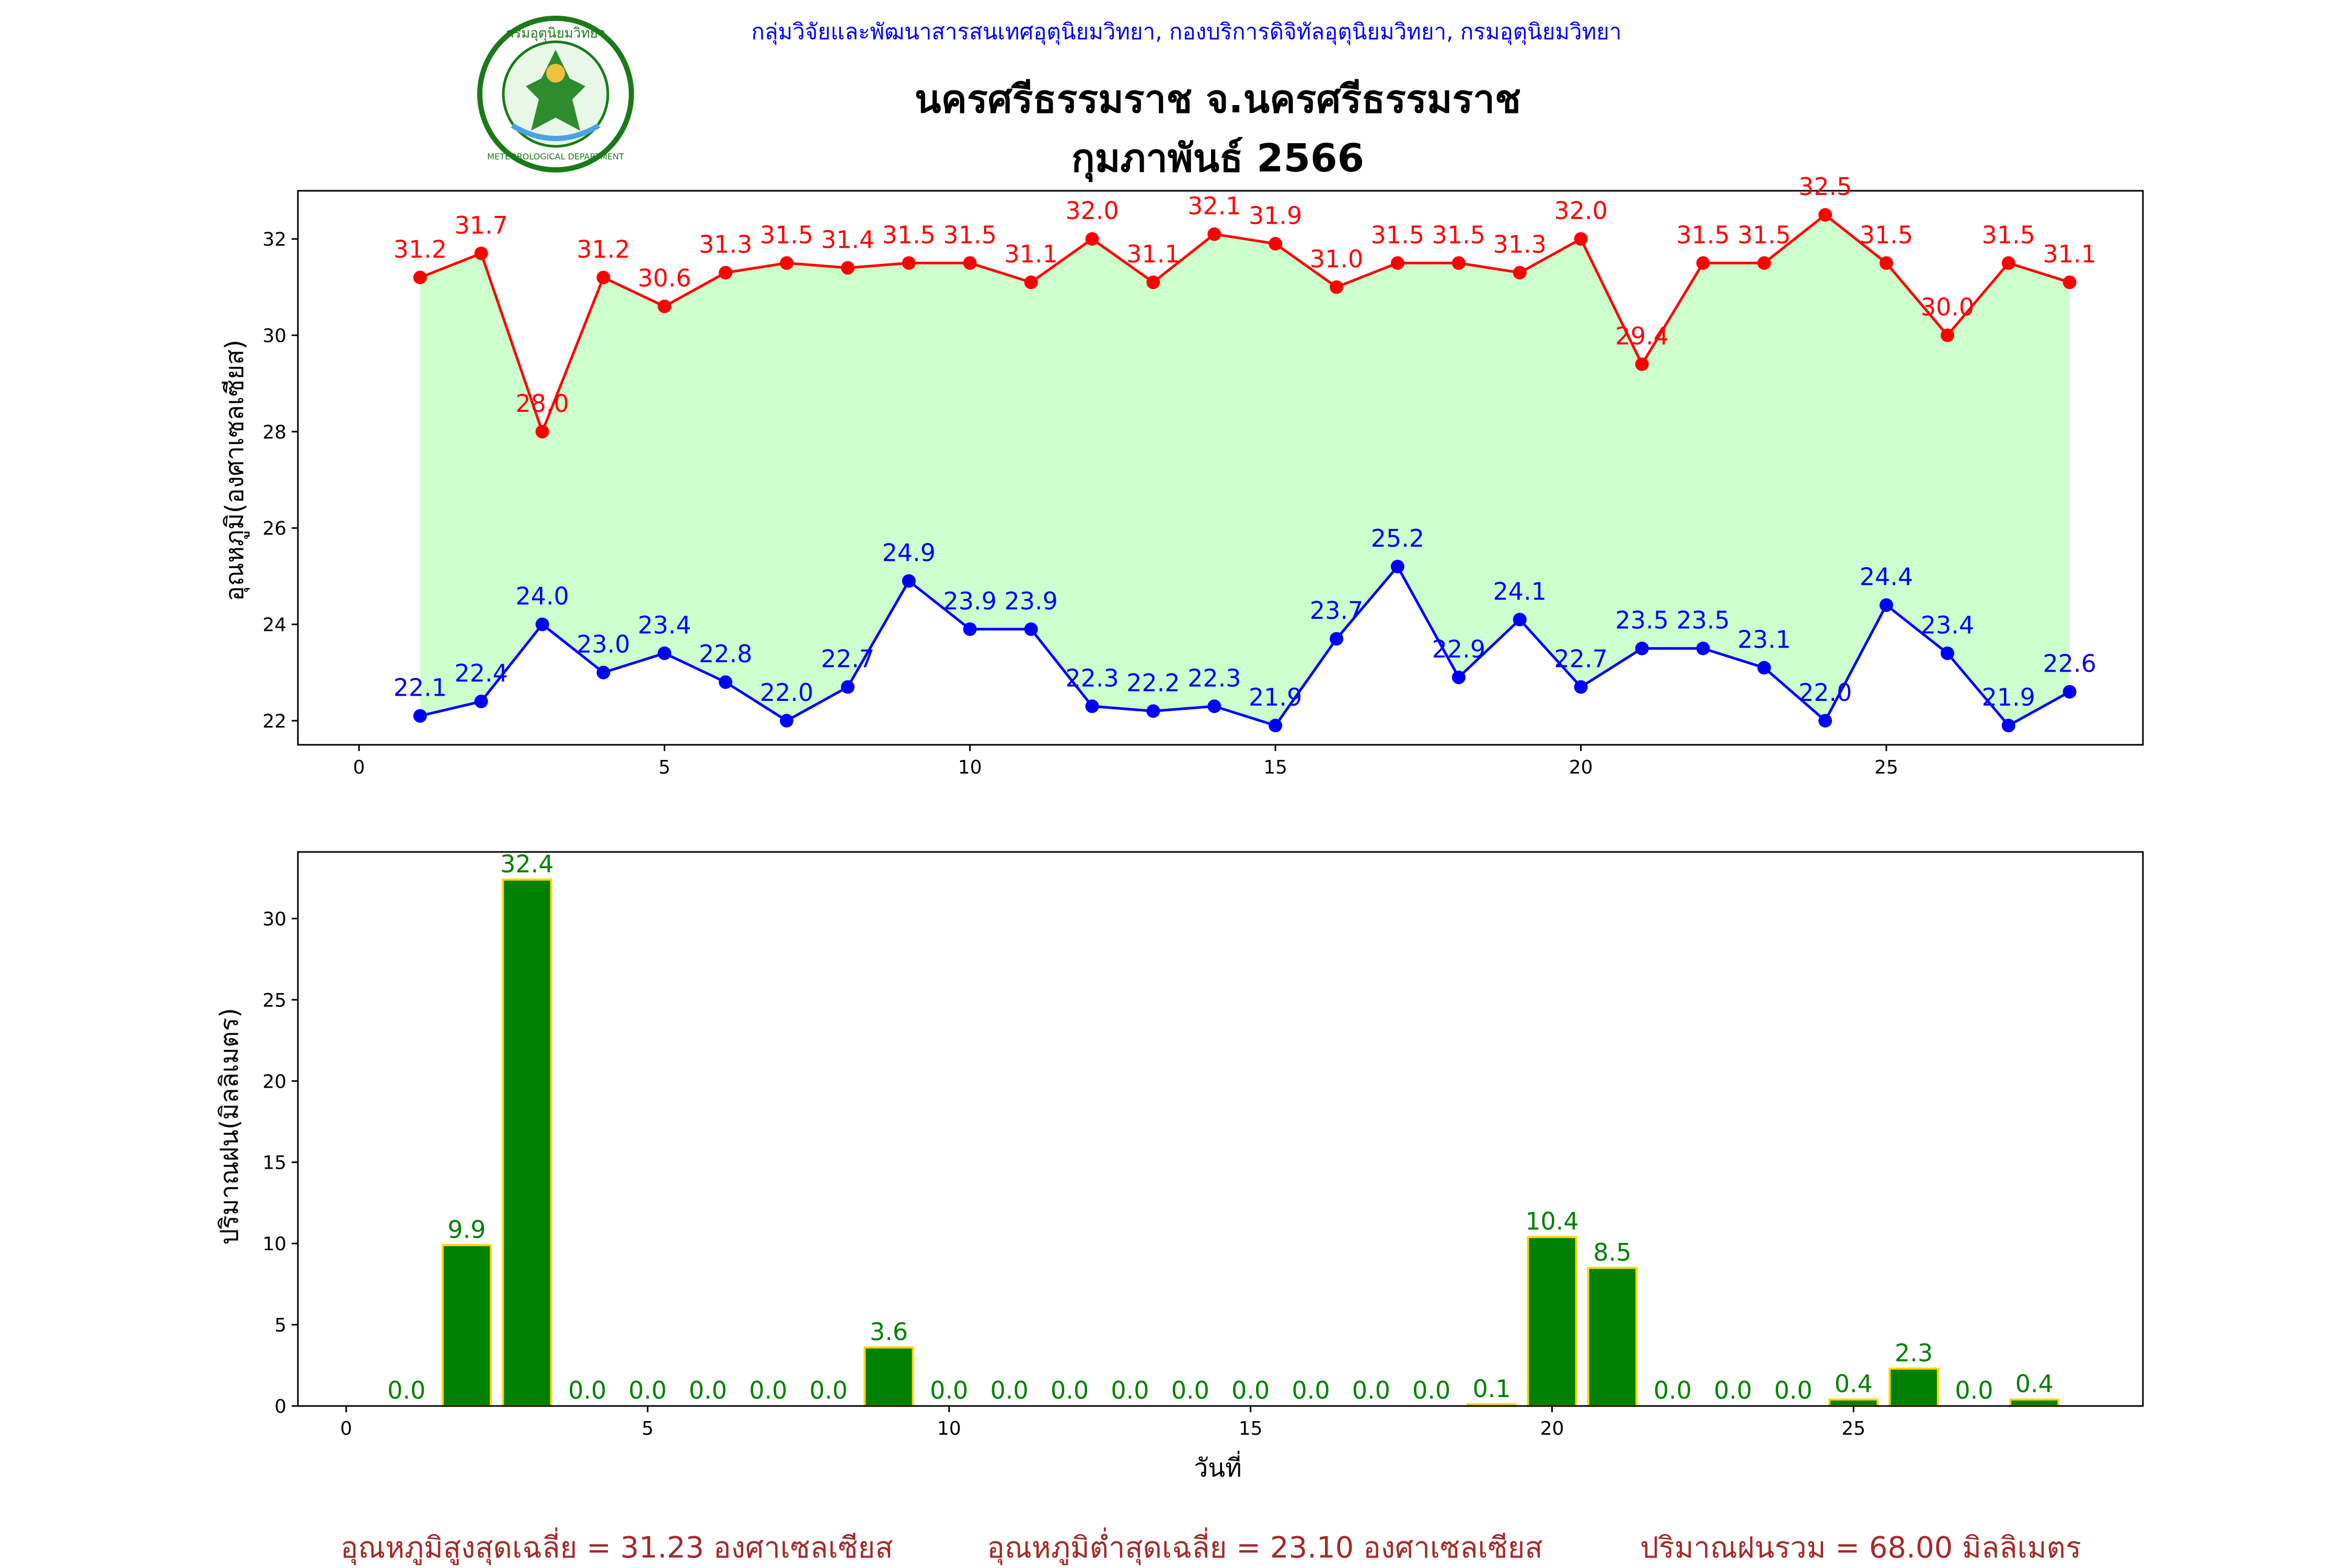  Describe the element at coordinates (1825, 186) in the screenshot. I see `max-temperature-data-label: 32.5` at that location.